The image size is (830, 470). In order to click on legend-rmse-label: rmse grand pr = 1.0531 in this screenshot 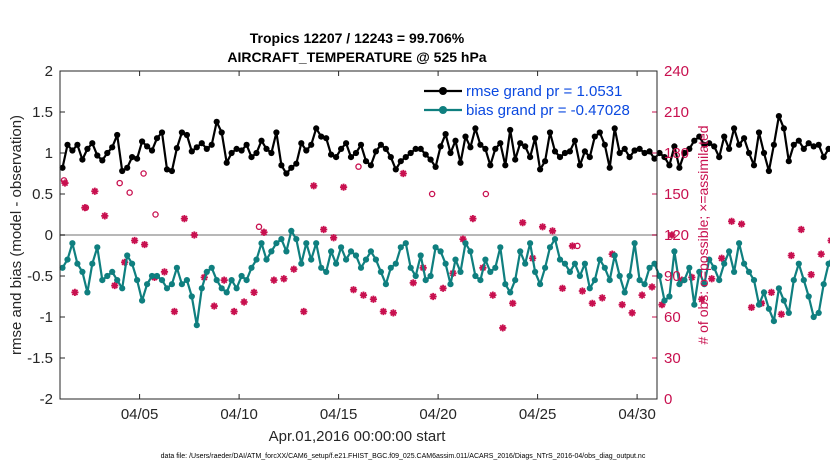, I will do `click(544, 91)`.